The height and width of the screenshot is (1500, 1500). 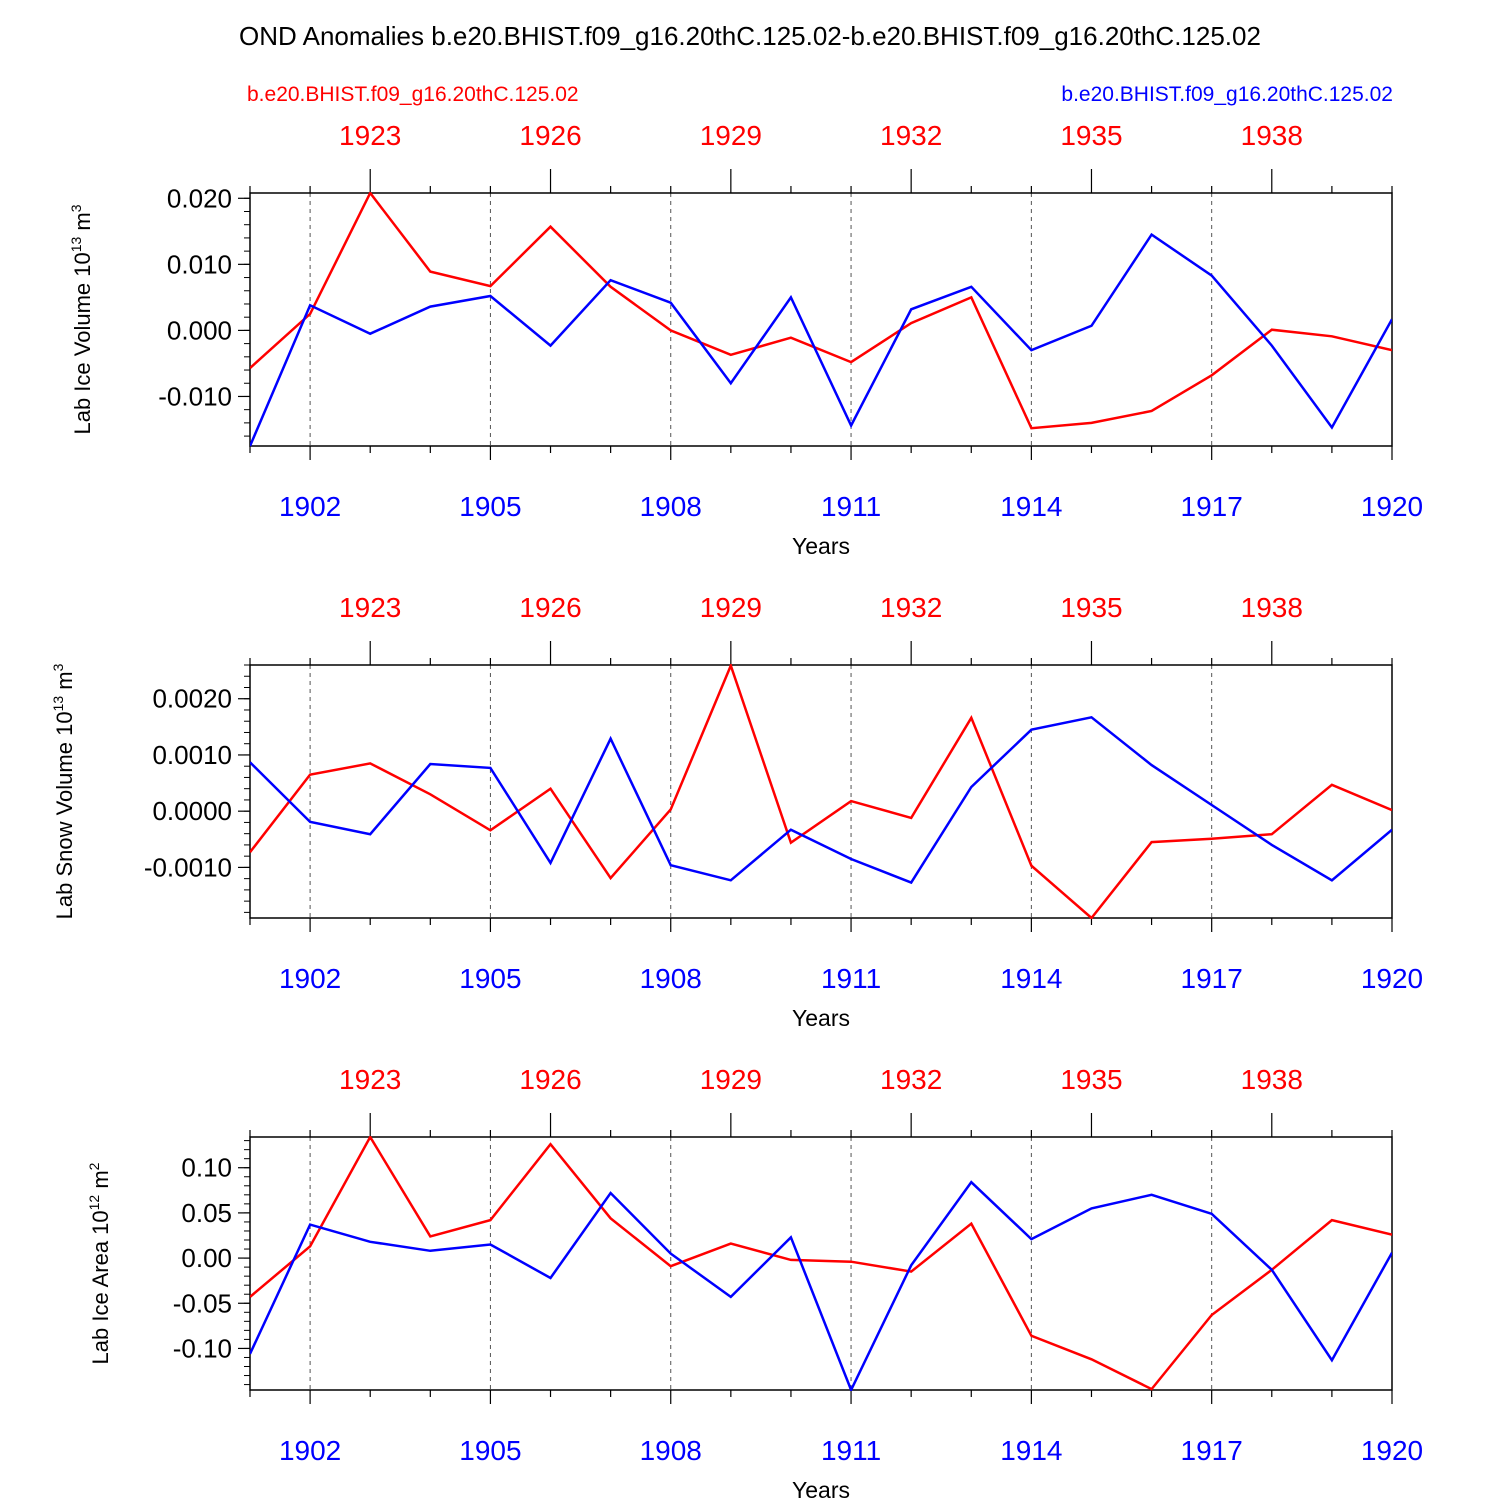 I want to click on y-tick-label: 0.00, so click(x=206, y=1258).